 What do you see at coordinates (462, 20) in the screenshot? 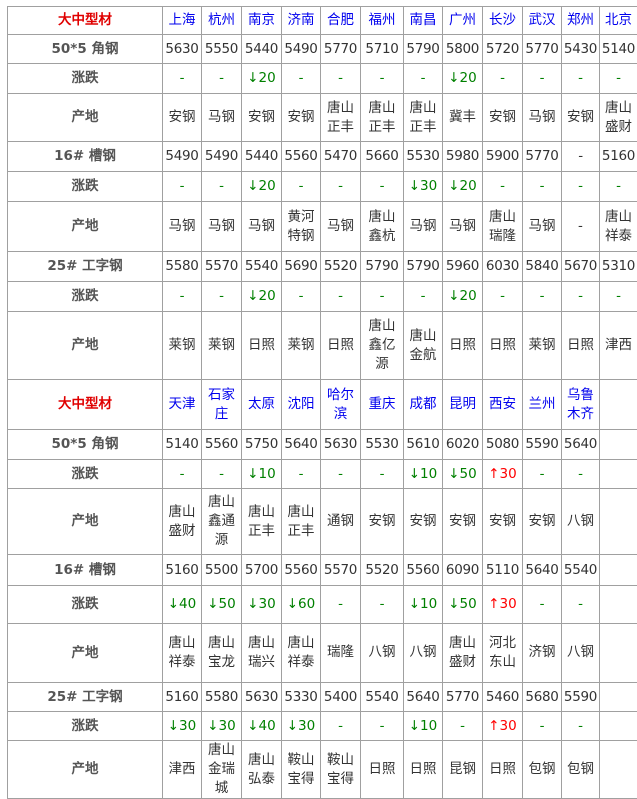
I see `city-name: 广州` at bounding box center [462, 20].